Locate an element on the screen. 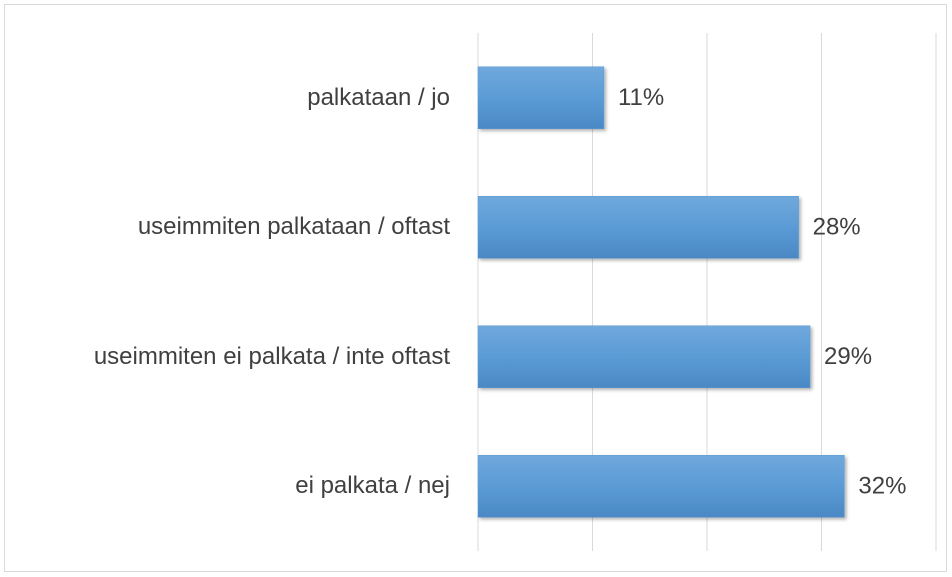 Image resolution: width=952 pixels, height=577 pixels. data-label: 32% is located at coordinates (882, 486).